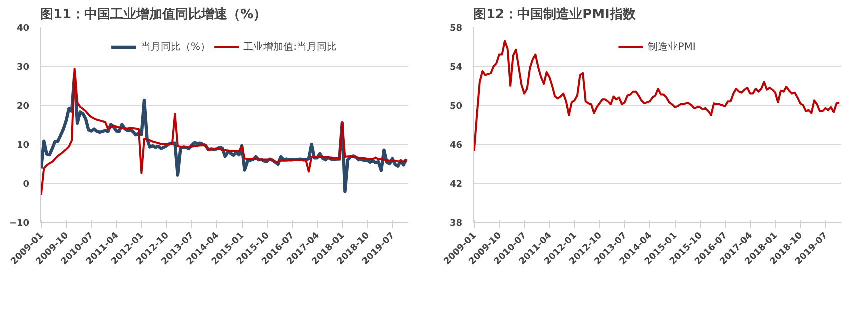  Describe the element at coordinates (456, 146) in the screenshot. I see `y-tick-label: 46` at that location.